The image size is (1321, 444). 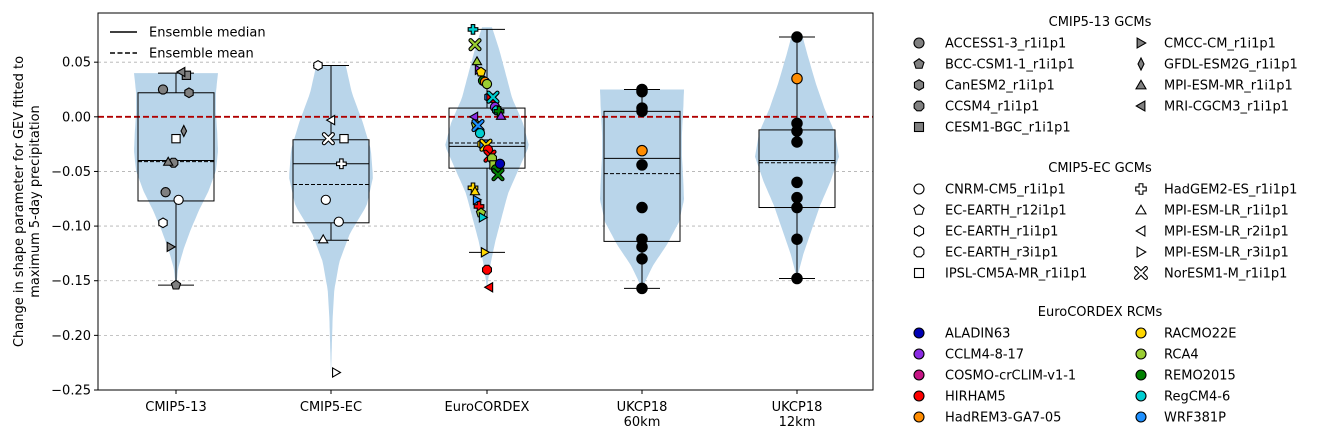 What do you see at coordinates (201, 54) in the screenshot?
I see `line-legend-label: Ensemble mean` at bounding box center [201, 54].